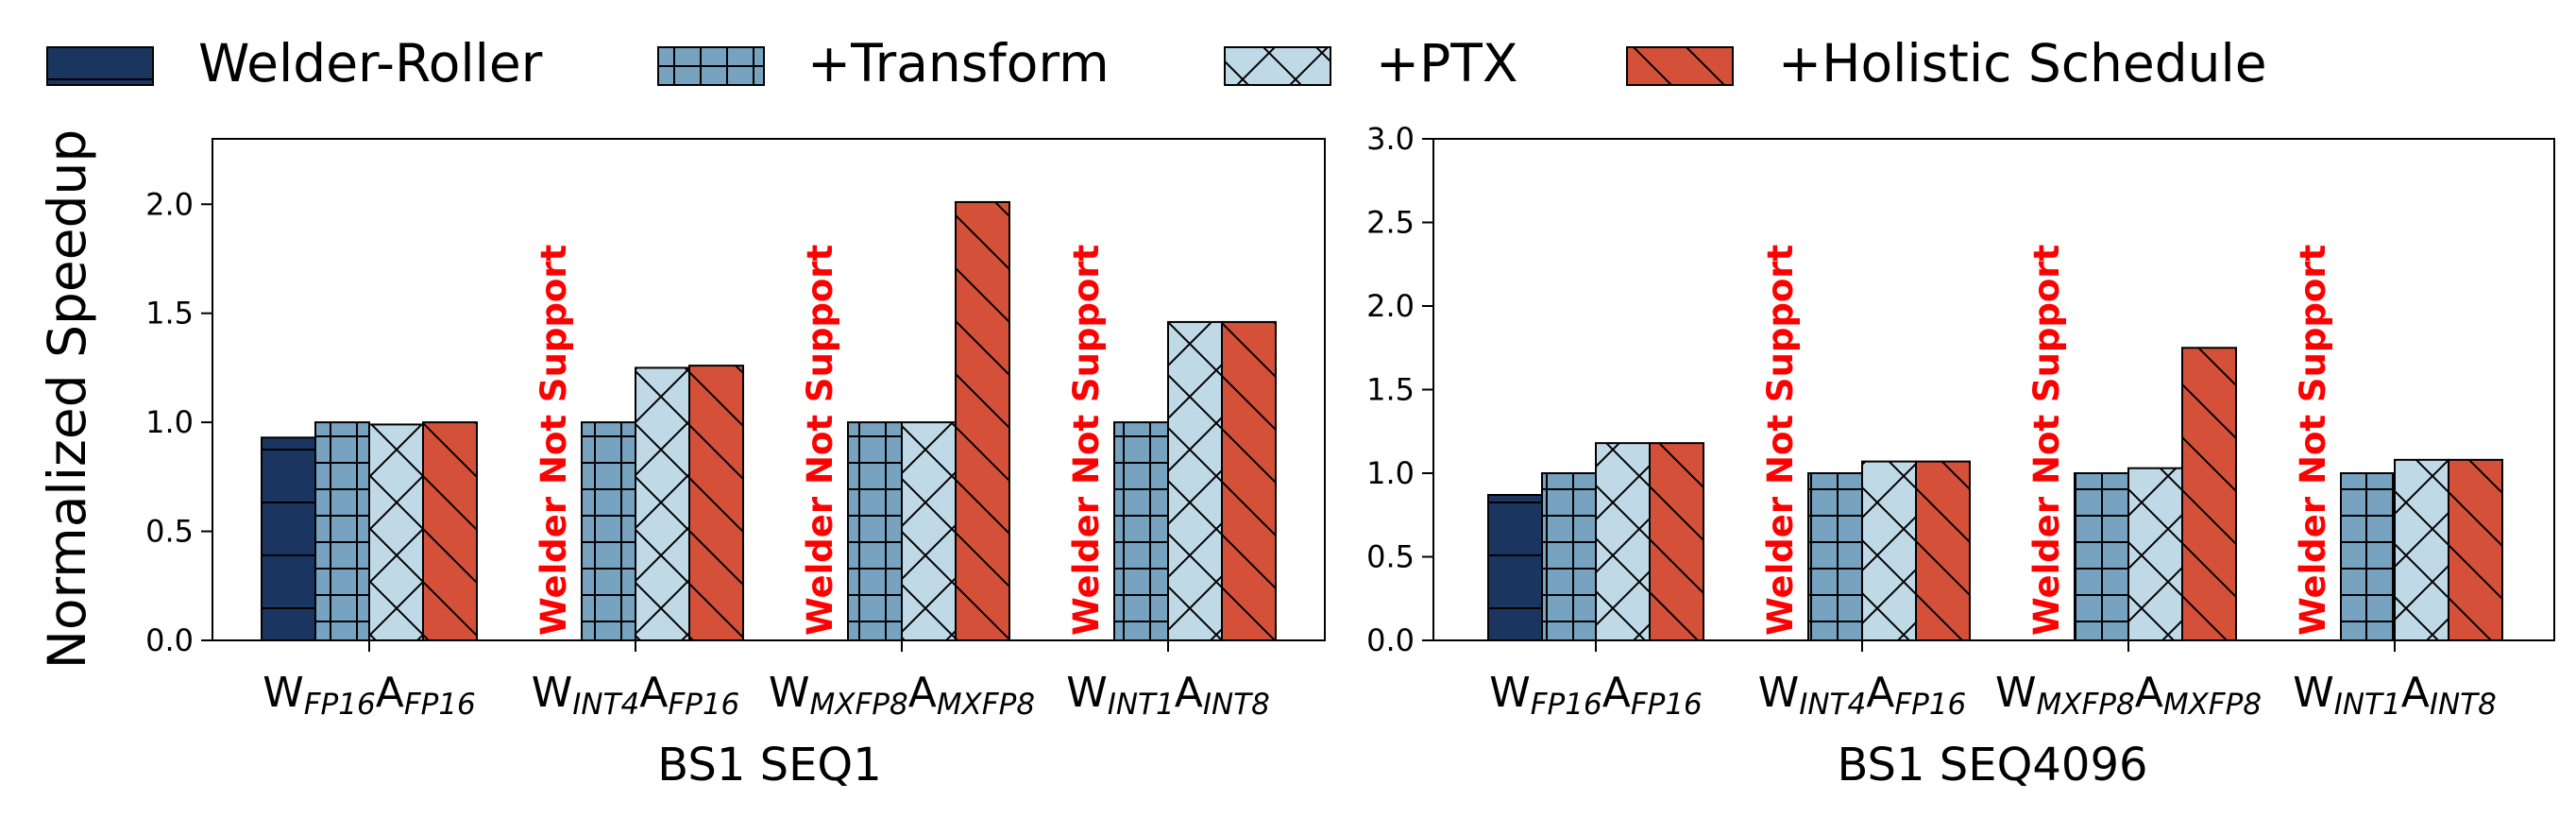 This screenshot has height=817, width=2576. I want to click on y-axis-label: Normalized Speedup, so click(67, 399).